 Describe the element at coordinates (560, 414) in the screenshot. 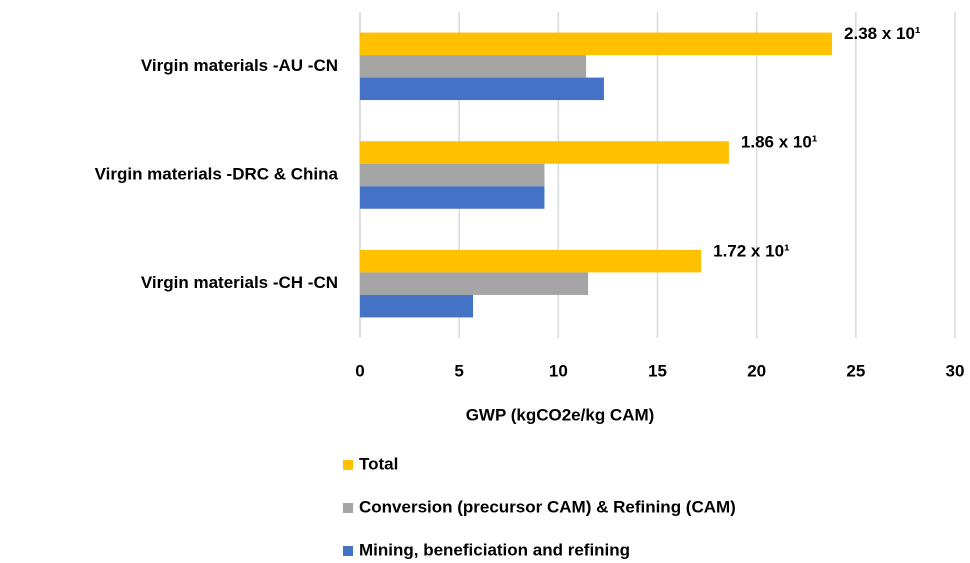

I see `x-axis-label: GWP (kgCO2e/kg CAM)` at that location.